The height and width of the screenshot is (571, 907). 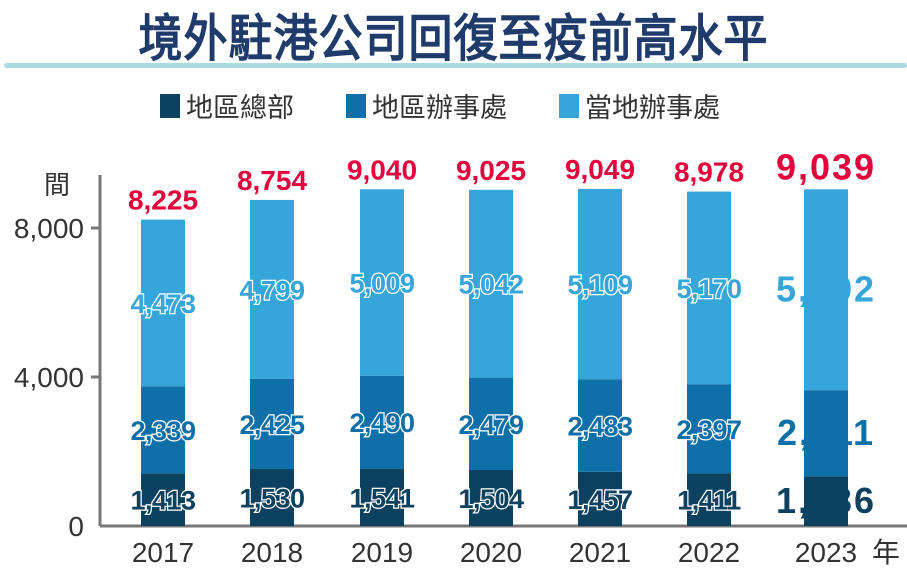 I want to click on total-label: 8,225, so click(x=163, y=200).